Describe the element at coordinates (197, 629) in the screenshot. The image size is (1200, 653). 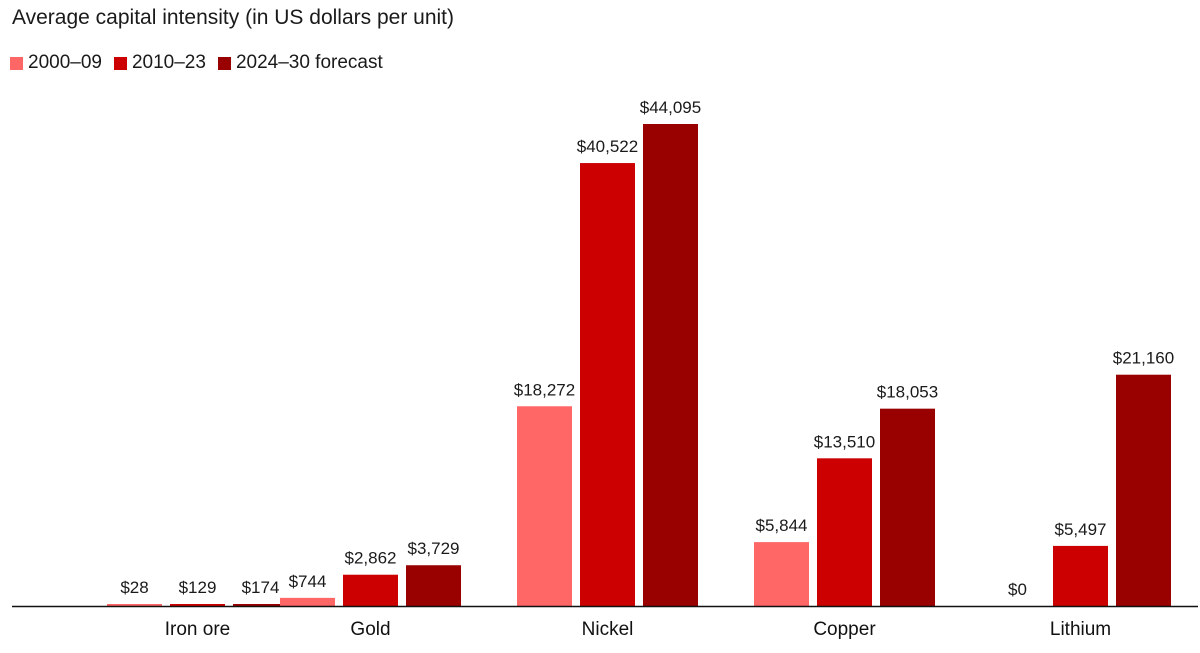
I see `x-tick-iron-ore: Iron ore` at that location.